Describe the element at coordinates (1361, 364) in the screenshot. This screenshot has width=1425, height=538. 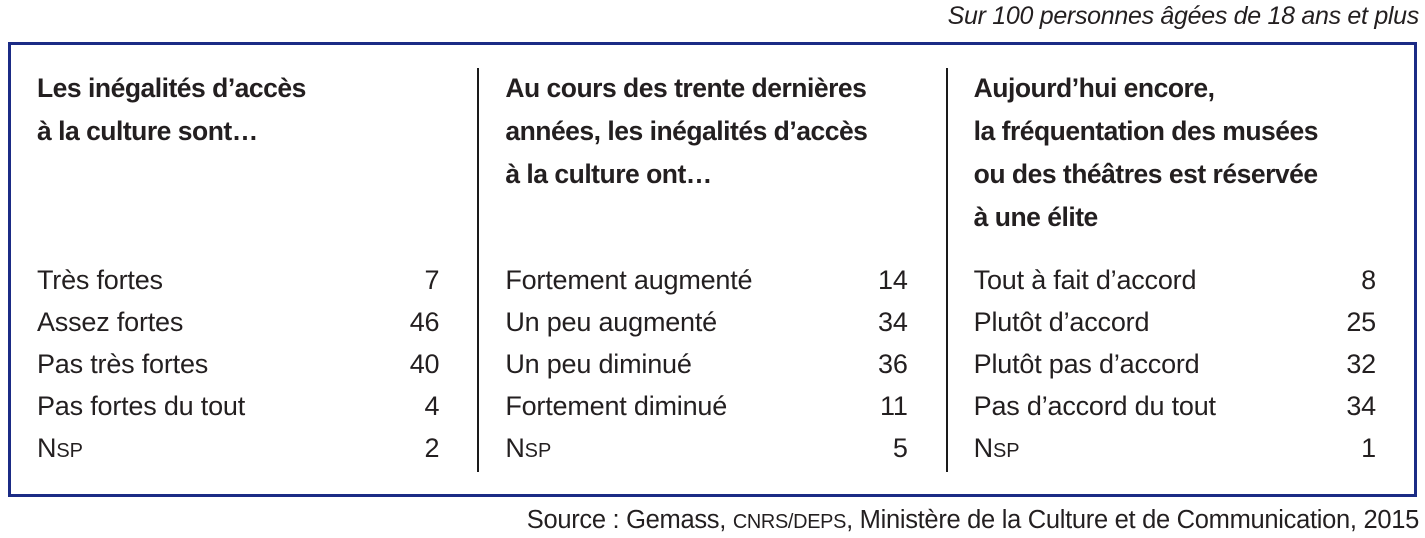
I see `row-value: 32` at that location.